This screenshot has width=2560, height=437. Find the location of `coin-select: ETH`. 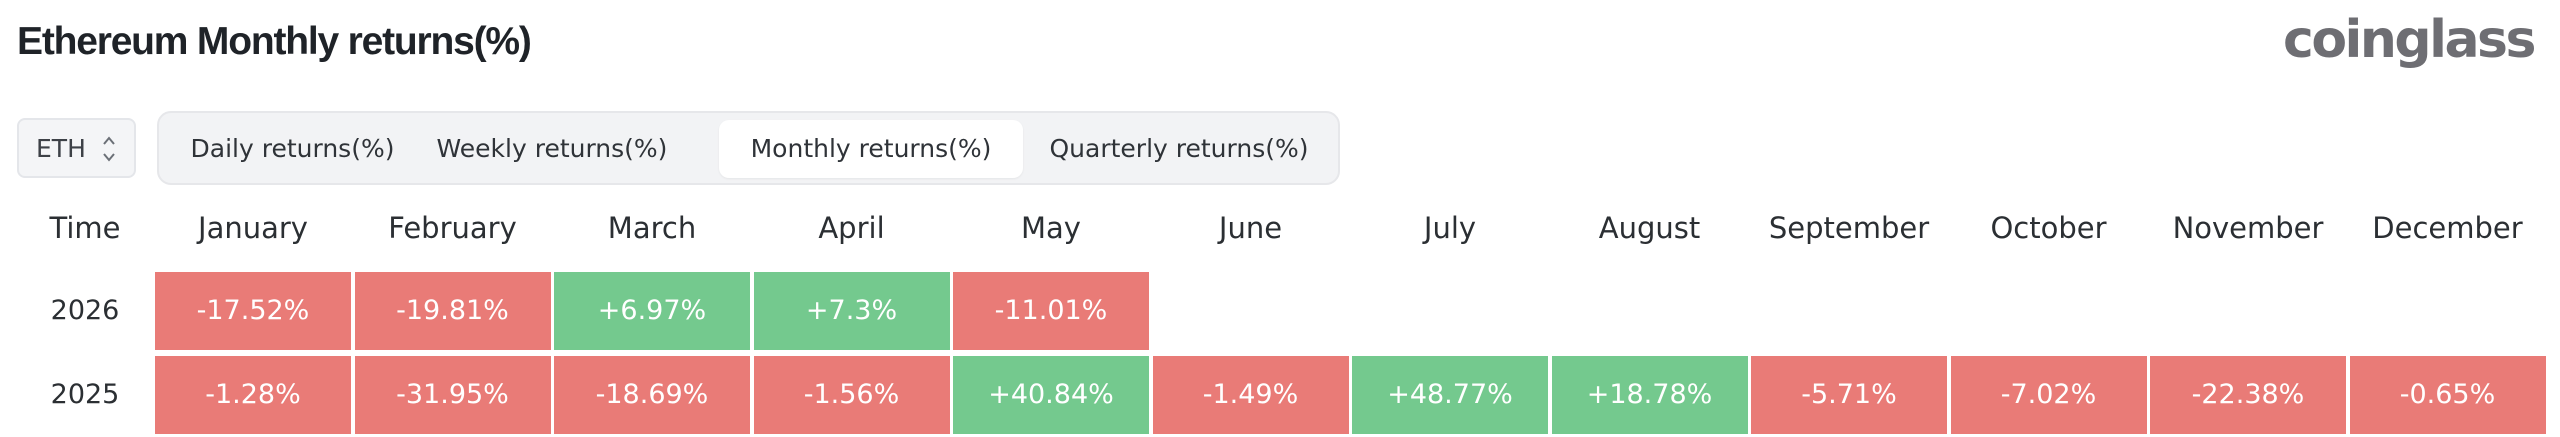

coin-select: ETH is located at coordinates (76, 148).